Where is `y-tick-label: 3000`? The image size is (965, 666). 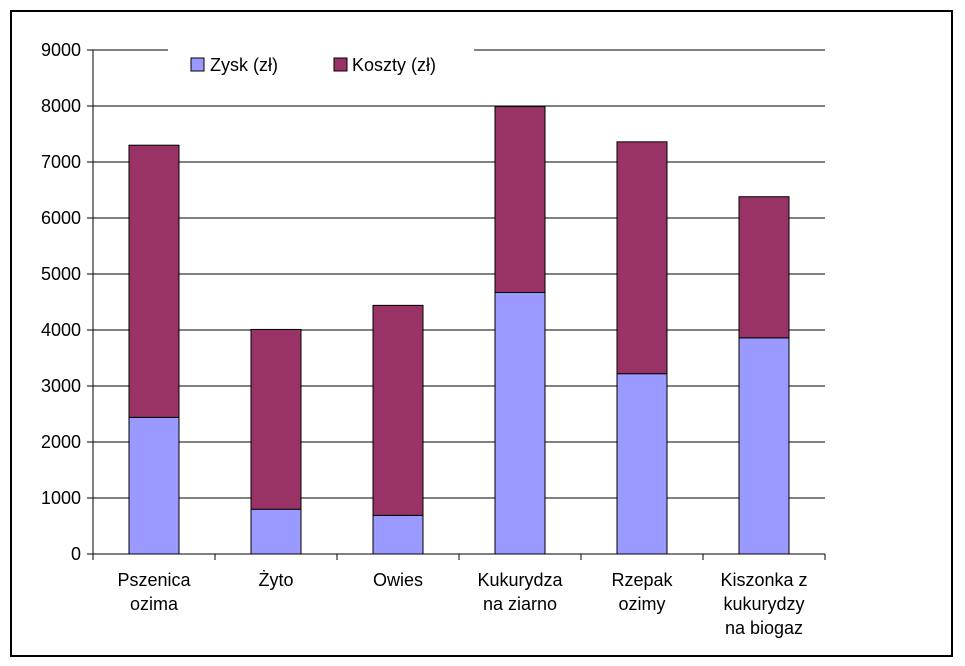 y-tick-label: 3000 is located at coordinates (61, 386).